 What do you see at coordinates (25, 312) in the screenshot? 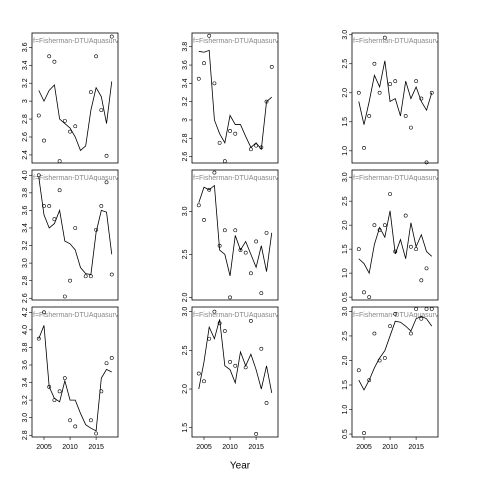
I see `y-tick-label: 4.2` at bounding box center [25, 312].